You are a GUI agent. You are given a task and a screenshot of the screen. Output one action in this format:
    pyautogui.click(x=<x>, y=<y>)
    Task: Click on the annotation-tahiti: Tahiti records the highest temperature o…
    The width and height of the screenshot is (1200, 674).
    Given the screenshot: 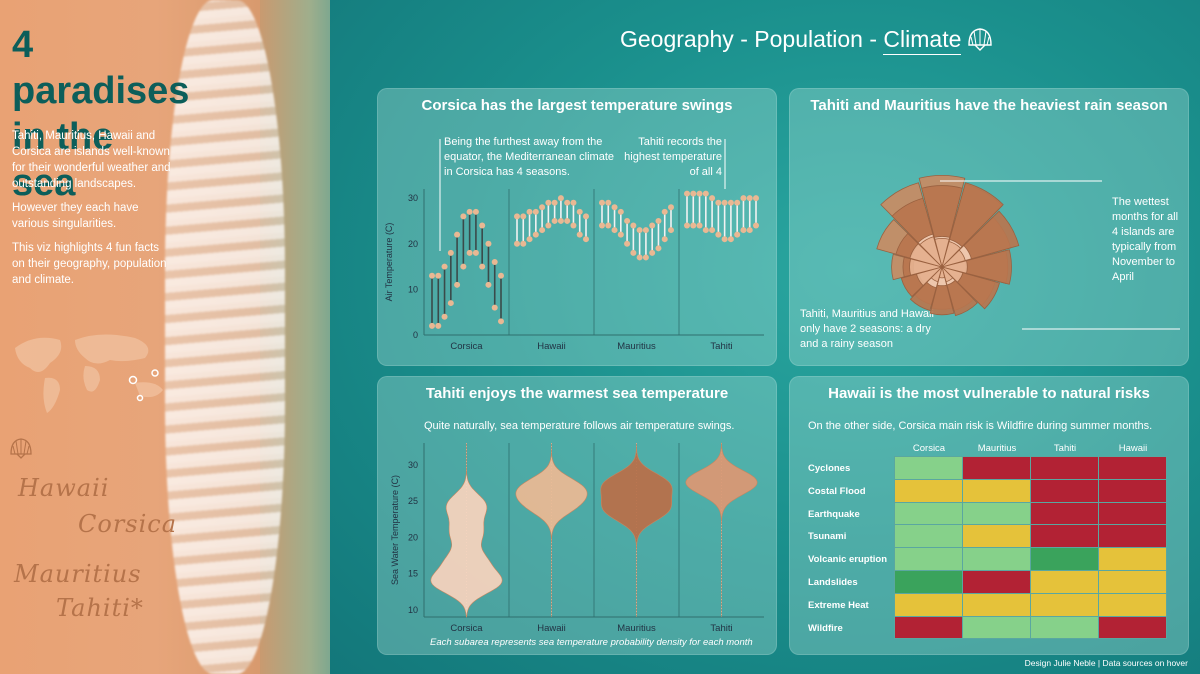 What is the action you would take?
    pyautogui.click(x=673, y=157)
    